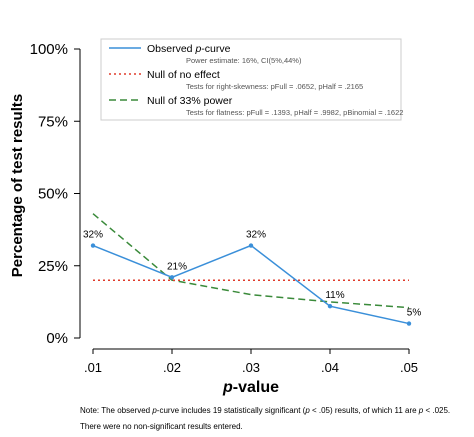  I want to click on y-tick-label-100: 100%, so click(49, 49).